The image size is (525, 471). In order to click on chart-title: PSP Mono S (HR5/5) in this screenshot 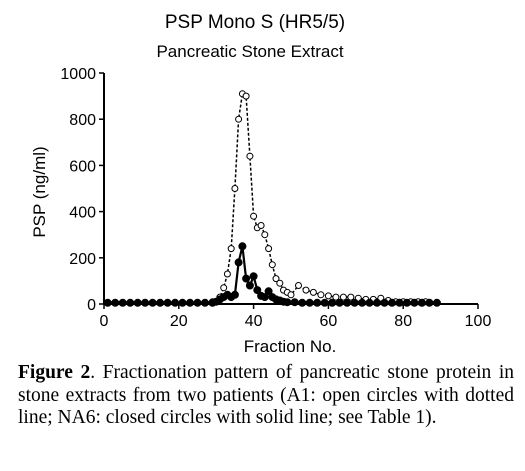, I will do `click(255, 22)`.